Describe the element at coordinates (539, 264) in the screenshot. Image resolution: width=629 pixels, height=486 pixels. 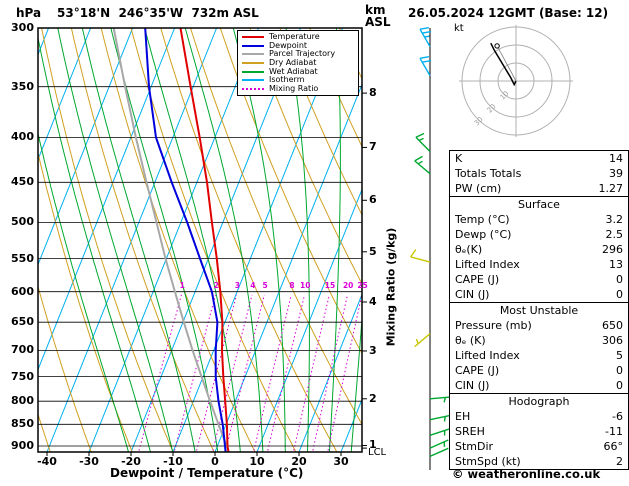
I see `stat-row-surface-lifted-index: Lifted Index 13` at that location.